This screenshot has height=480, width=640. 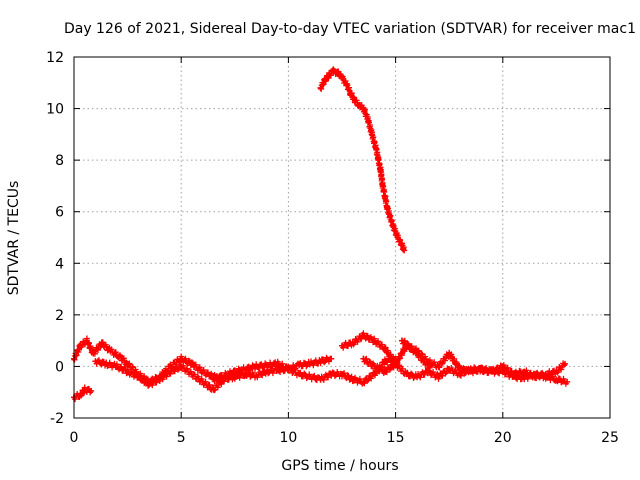 I want to click on x-tick-label: 5, so click(x=181, y=438).